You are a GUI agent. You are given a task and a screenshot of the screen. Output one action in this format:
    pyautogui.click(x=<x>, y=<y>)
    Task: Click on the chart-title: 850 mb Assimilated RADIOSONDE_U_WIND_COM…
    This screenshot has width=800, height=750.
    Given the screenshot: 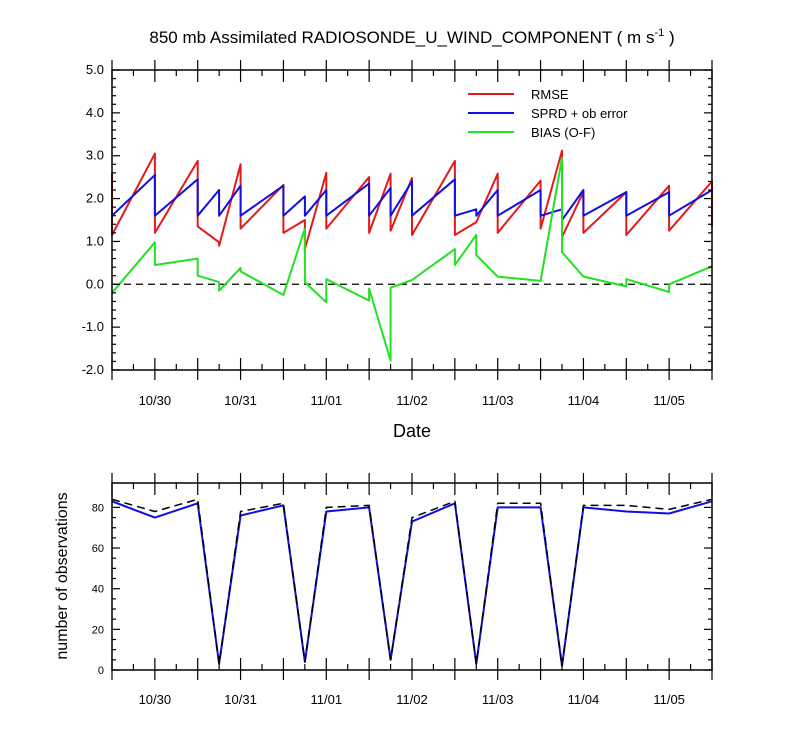 What is the action you would take?
    pyautogui.click(x=411, y=37)
    